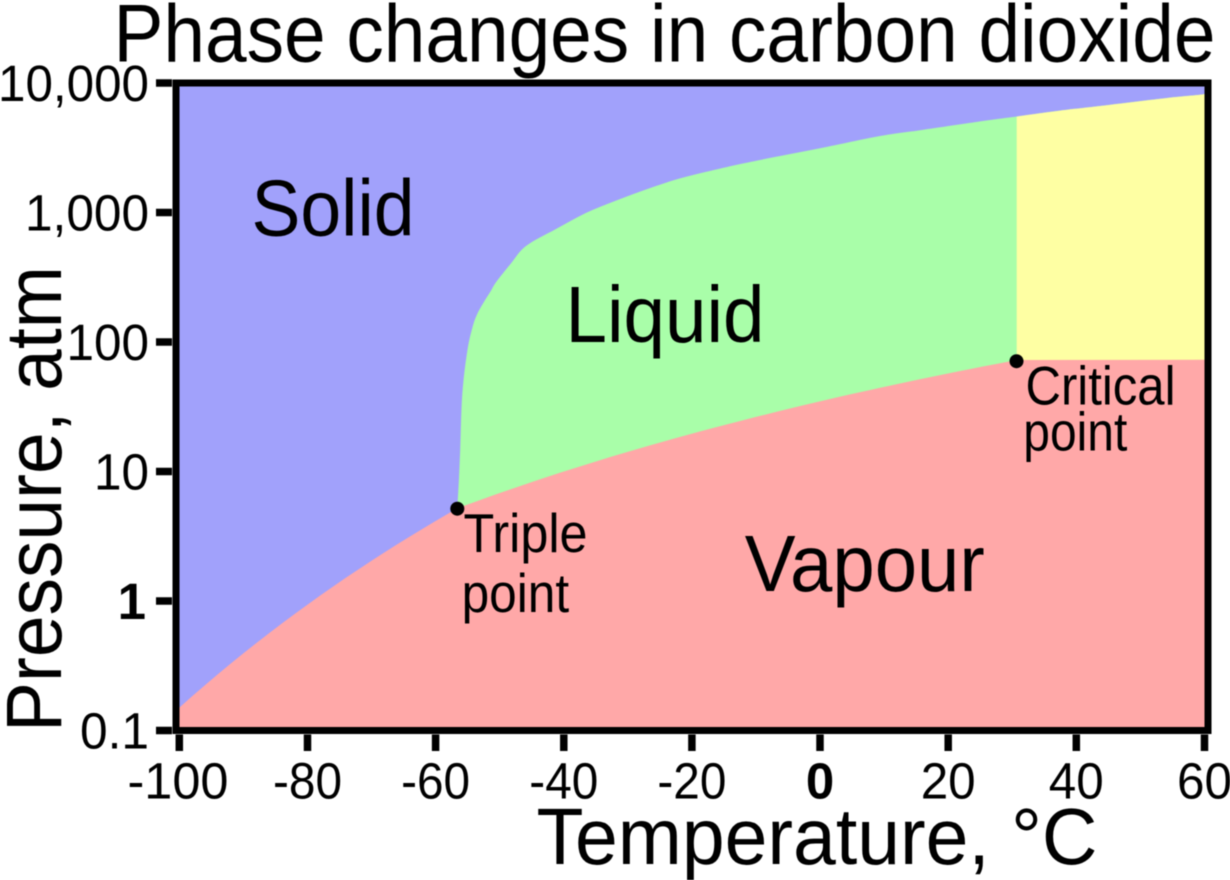  Describe the element at coordinates (121, 472) in the screenshot. I see `svg-text: 10` at that location.